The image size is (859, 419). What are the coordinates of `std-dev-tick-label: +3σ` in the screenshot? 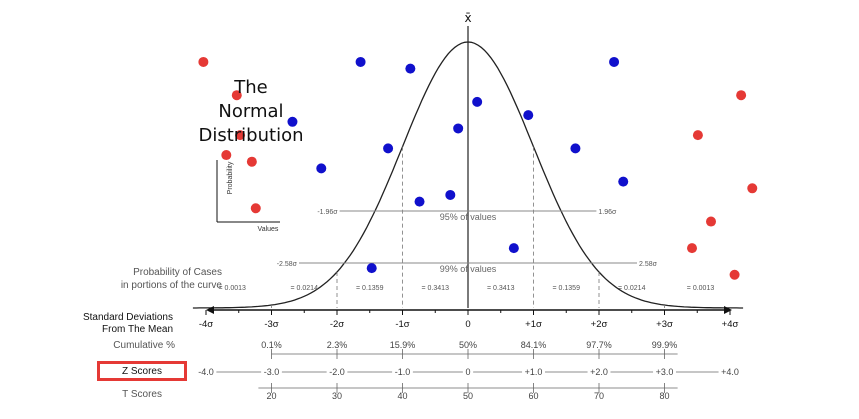 It's located at (664, 324).